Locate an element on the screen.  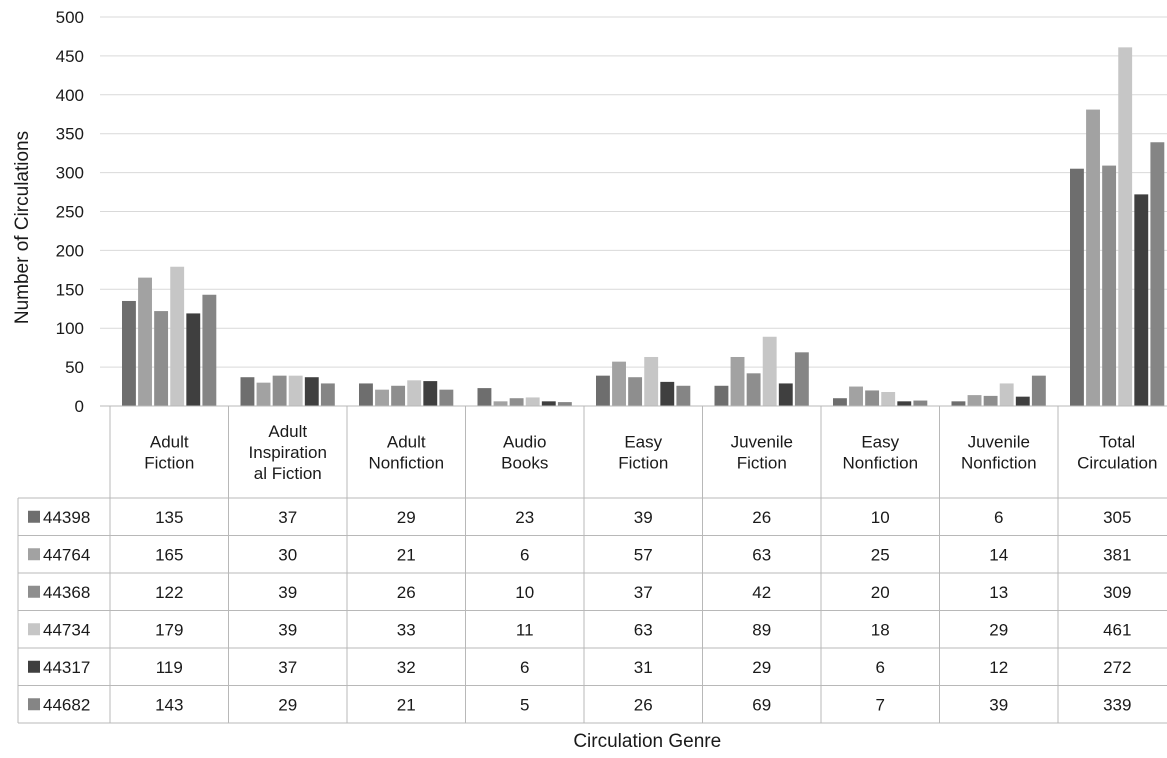
data-table-cell: 33 is located at coordinates (406, 629).